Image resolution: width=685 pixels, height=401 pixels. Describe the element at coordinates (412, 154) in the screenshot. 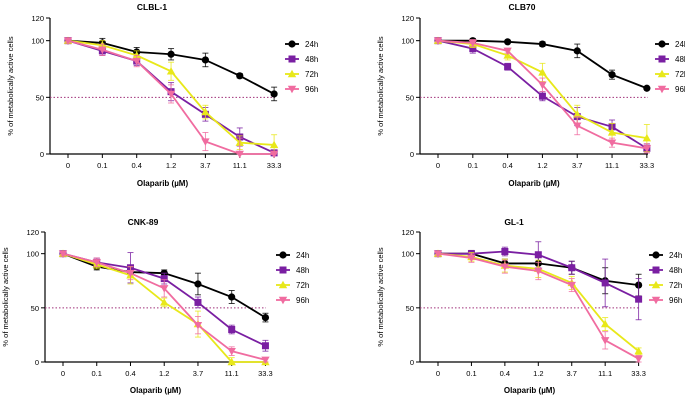

I see `y-tick-label: 0` at that location.